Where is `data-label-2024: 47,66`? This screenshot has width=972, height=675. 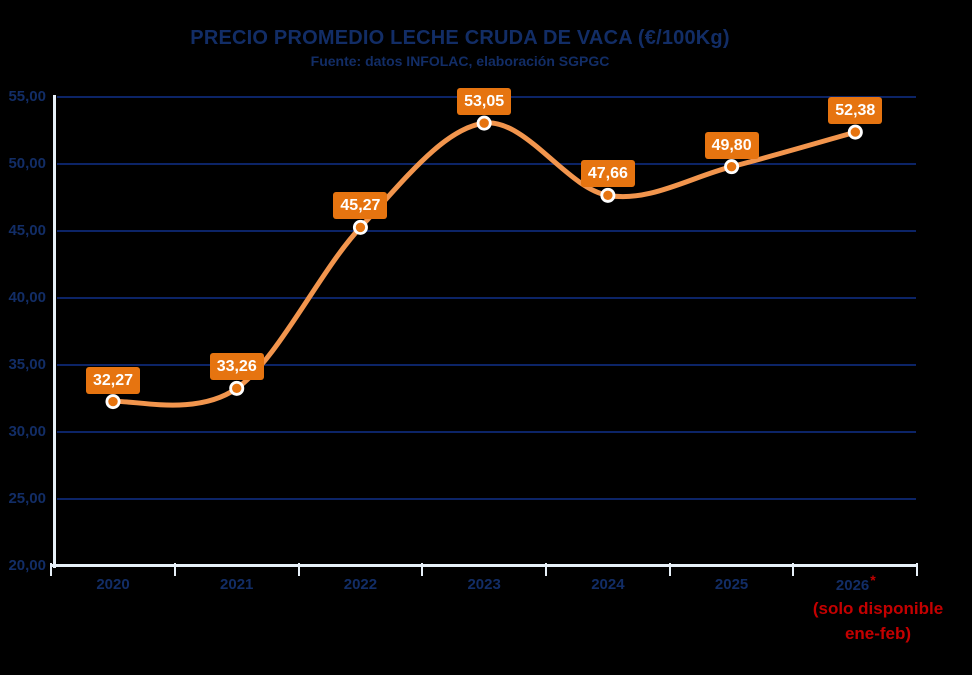 data-label-2024: 47,66 is located at coordinates (607, 174).